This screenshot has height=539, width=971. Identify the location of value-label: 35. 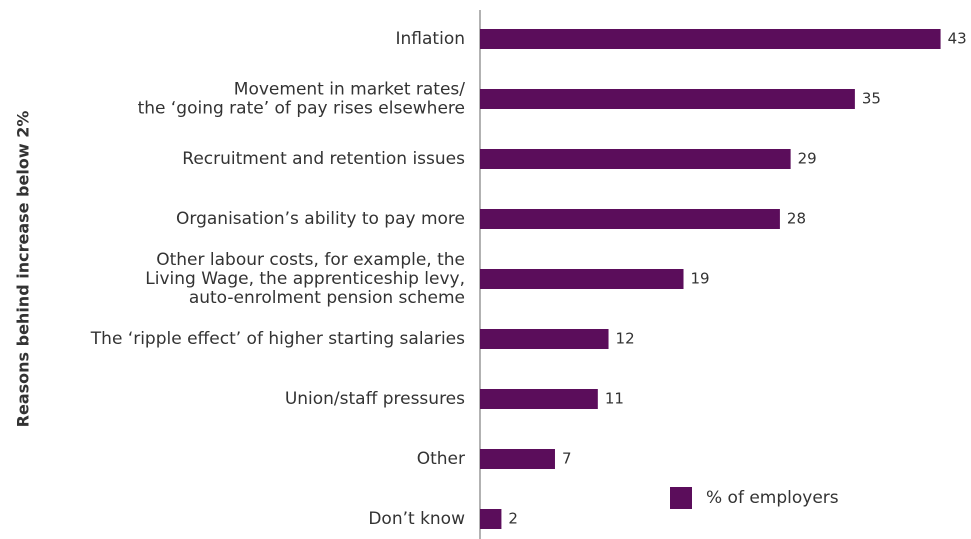
(871, 99).